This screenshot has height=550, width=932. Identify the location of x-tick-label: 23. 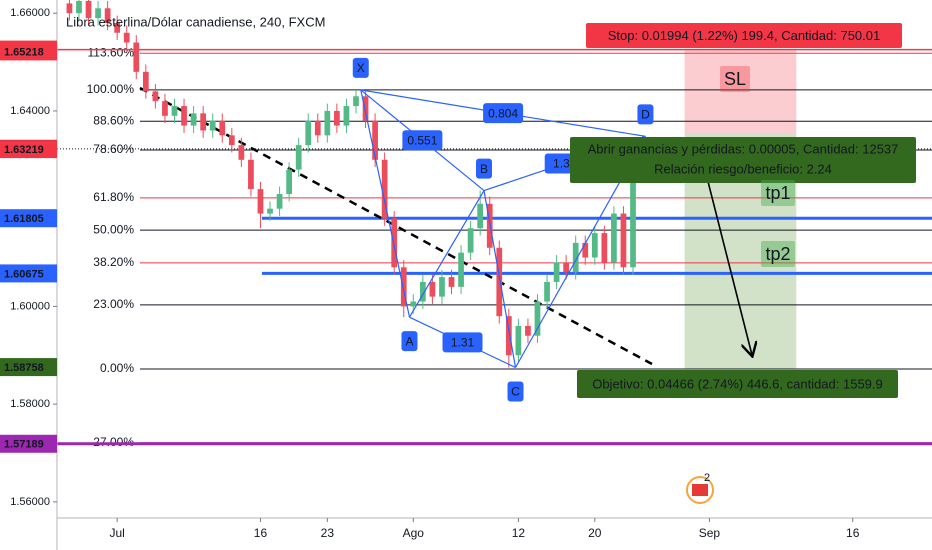
(328, 533).